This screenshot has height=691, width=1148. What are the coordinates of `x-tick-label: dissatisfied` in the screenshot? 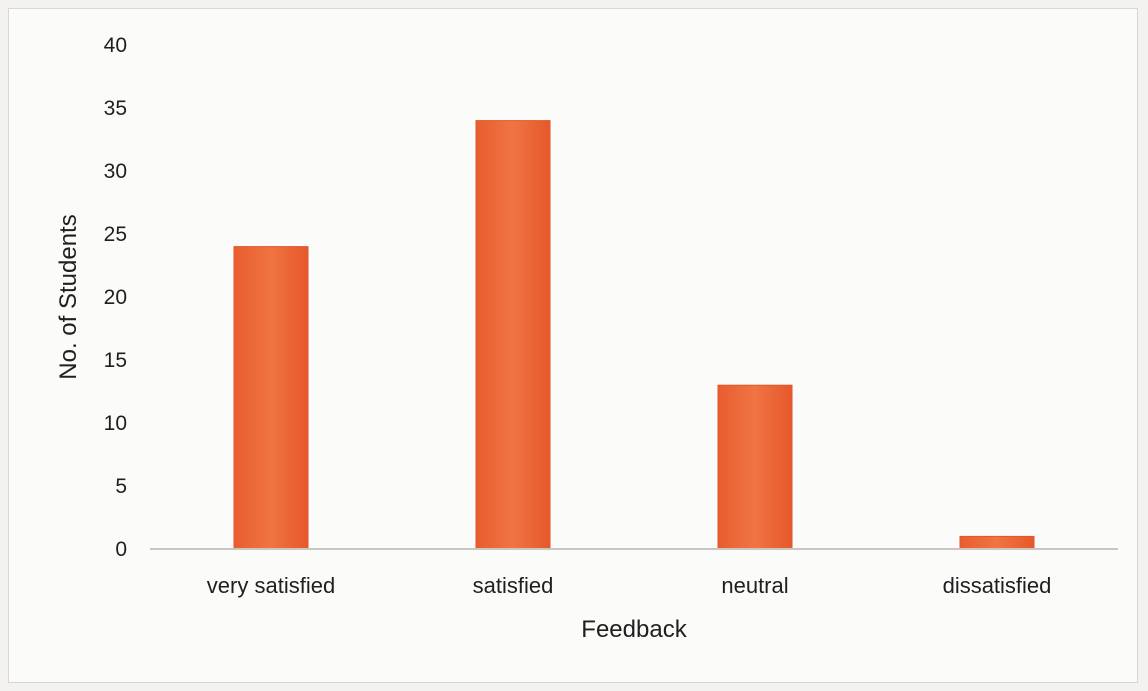 It's located at (997, 585).